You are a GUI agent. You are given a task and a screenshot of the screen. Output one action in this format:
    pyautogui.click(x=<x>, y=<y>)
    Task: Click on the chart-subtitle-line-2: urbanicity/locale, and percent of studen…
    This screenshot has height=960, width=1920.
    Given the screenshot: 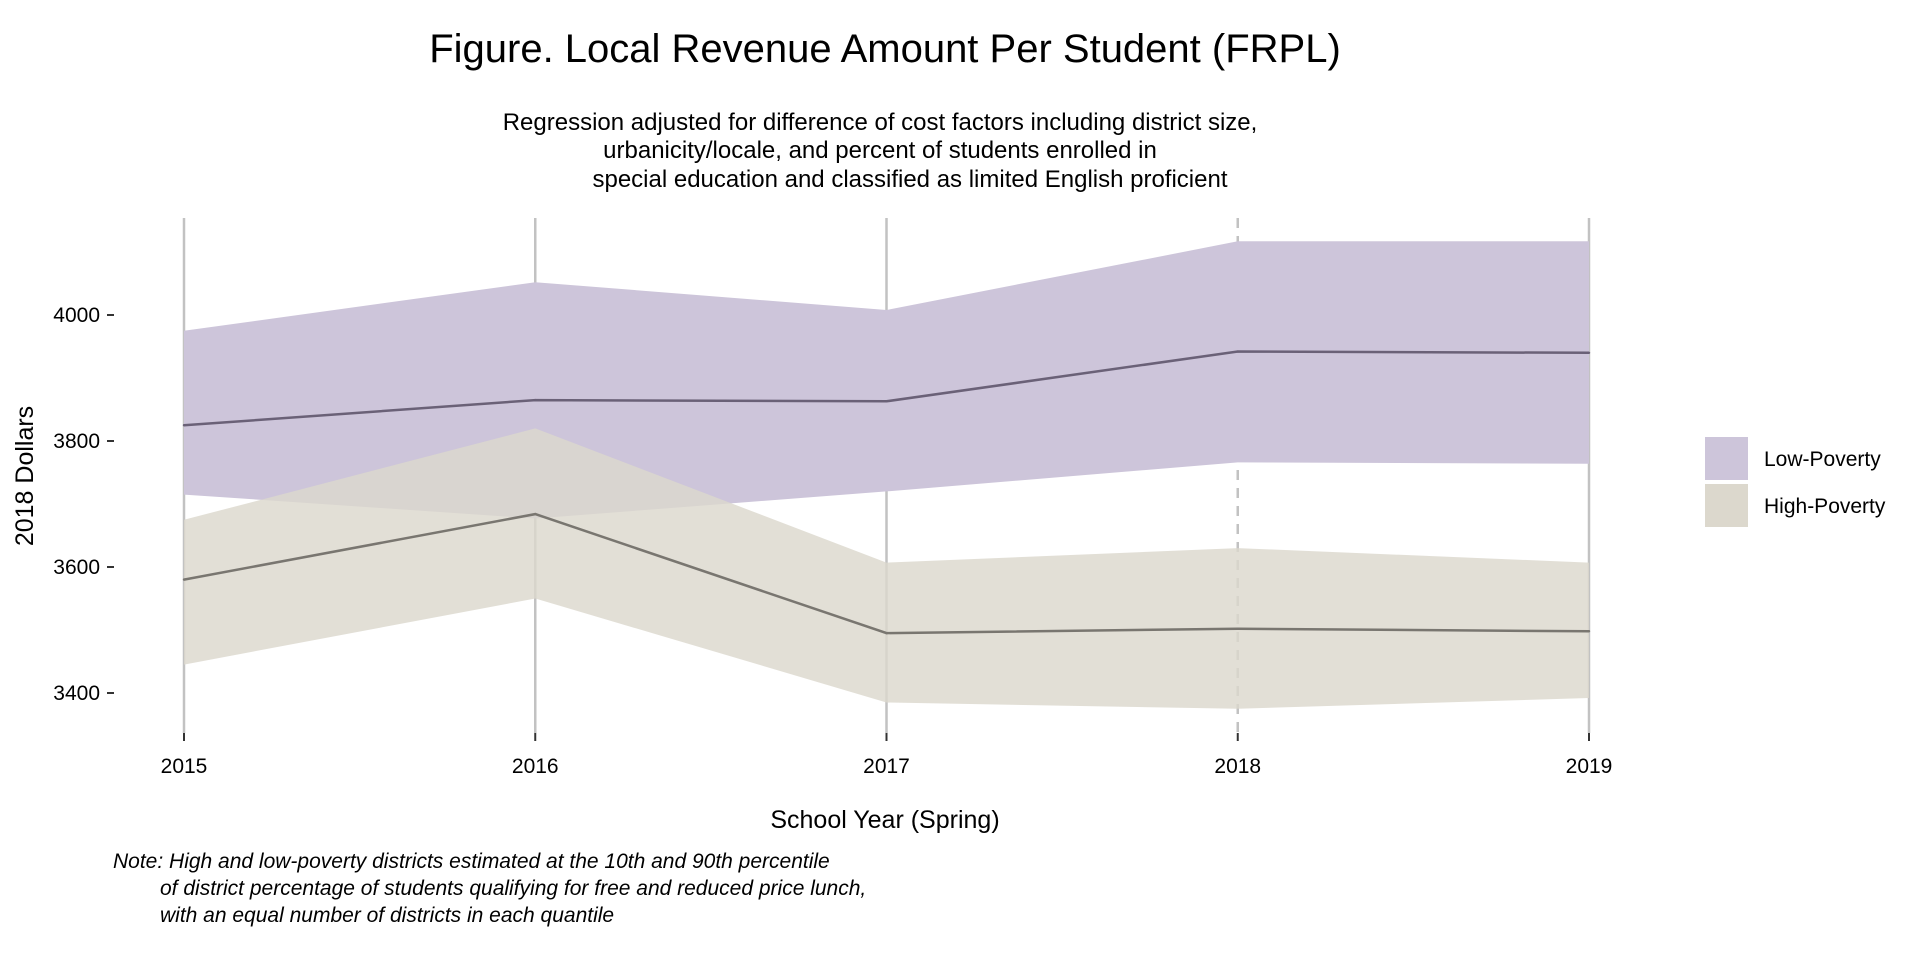 What is the action you would take?
    pyautogui.click(x=880, y=150)
    